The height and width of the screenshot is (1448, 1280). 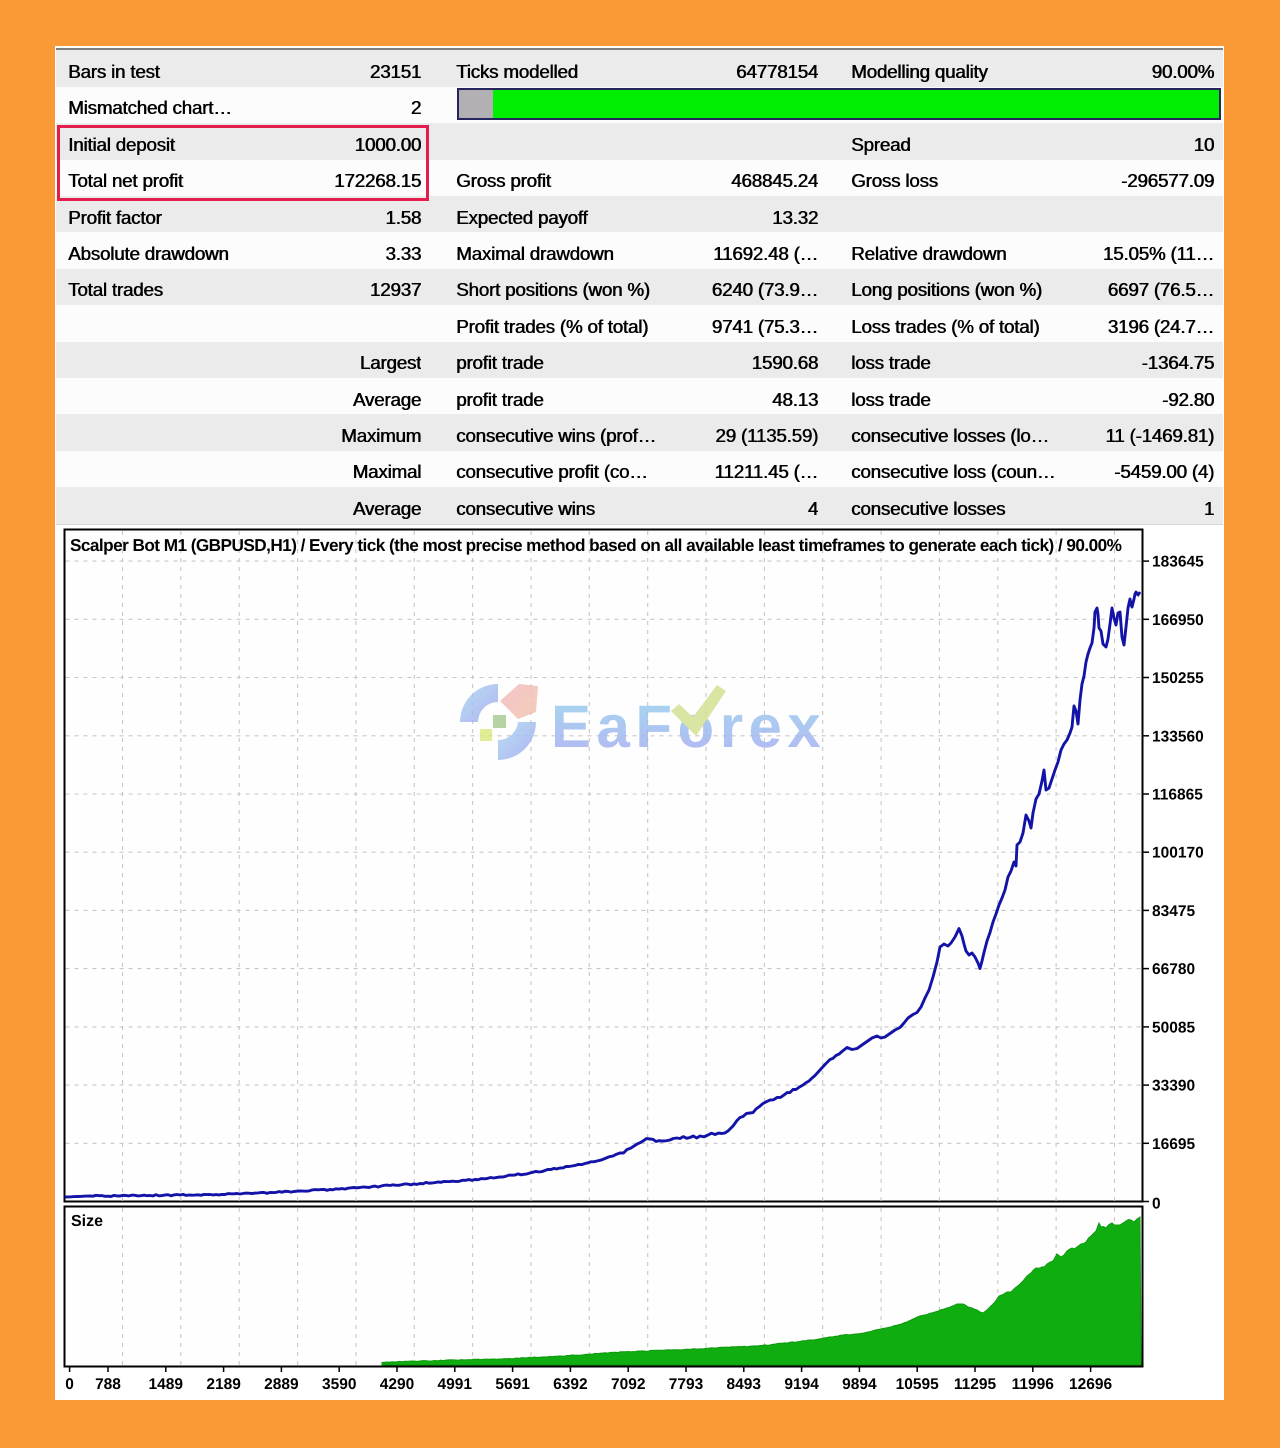 I want to click on svg-text: 6392, so click(x=570, y=1384).